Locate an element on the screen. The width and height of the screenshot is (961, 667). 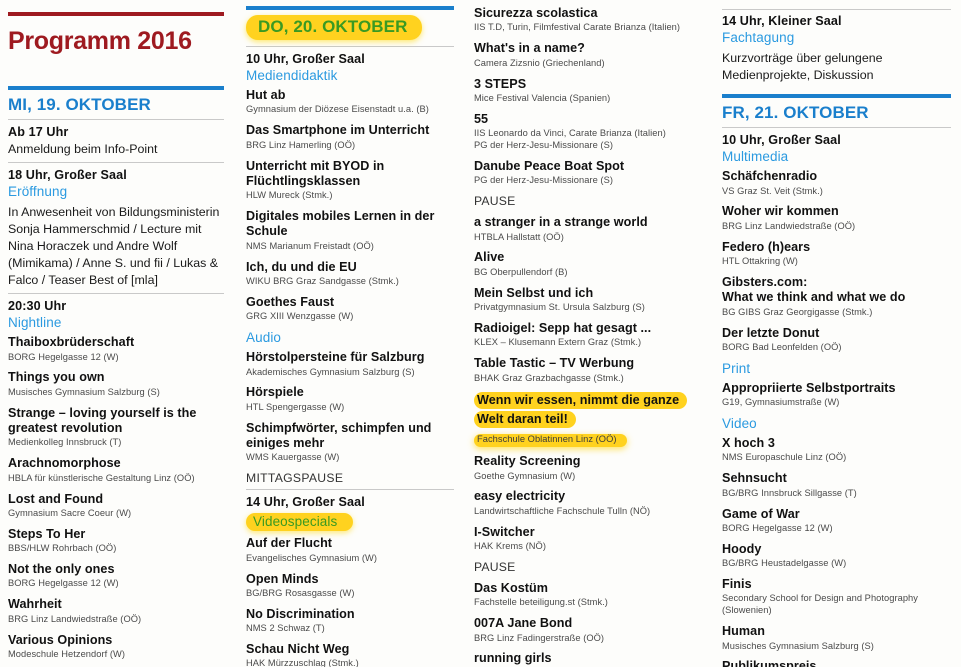
entry-title: Auf der Flucht is located at coordinates (289, 543).